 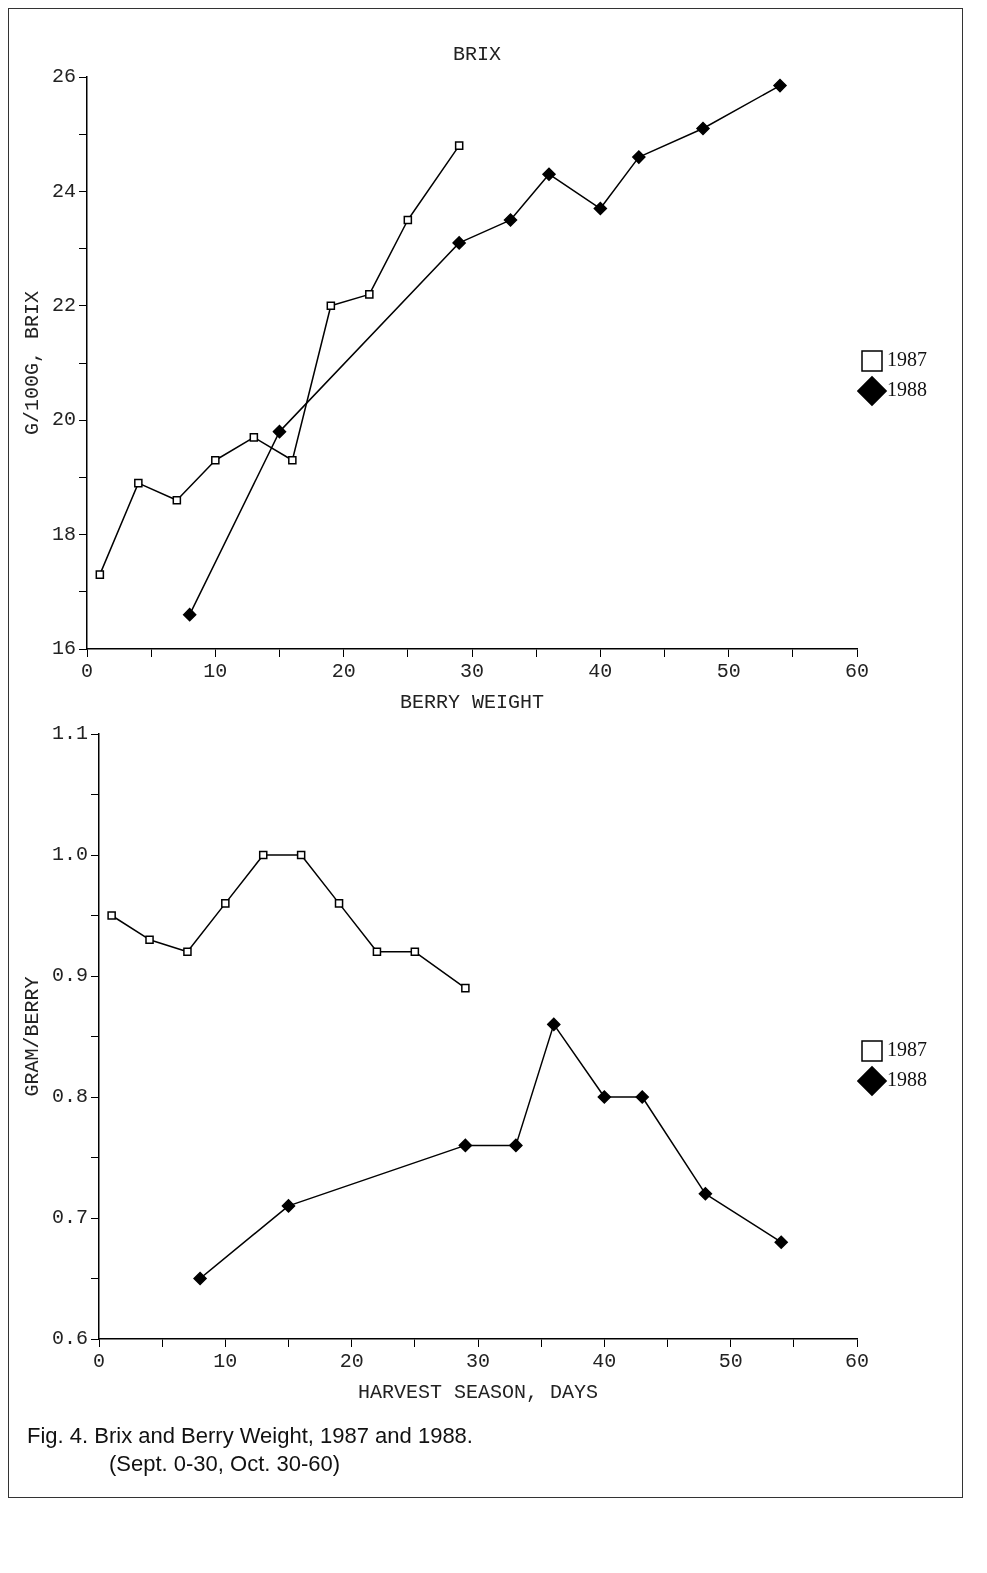 What do you see at coordinates (70, 734) in the screenshot?
I see `y-tick-label: 1.1` at bounding box center [70, 734].